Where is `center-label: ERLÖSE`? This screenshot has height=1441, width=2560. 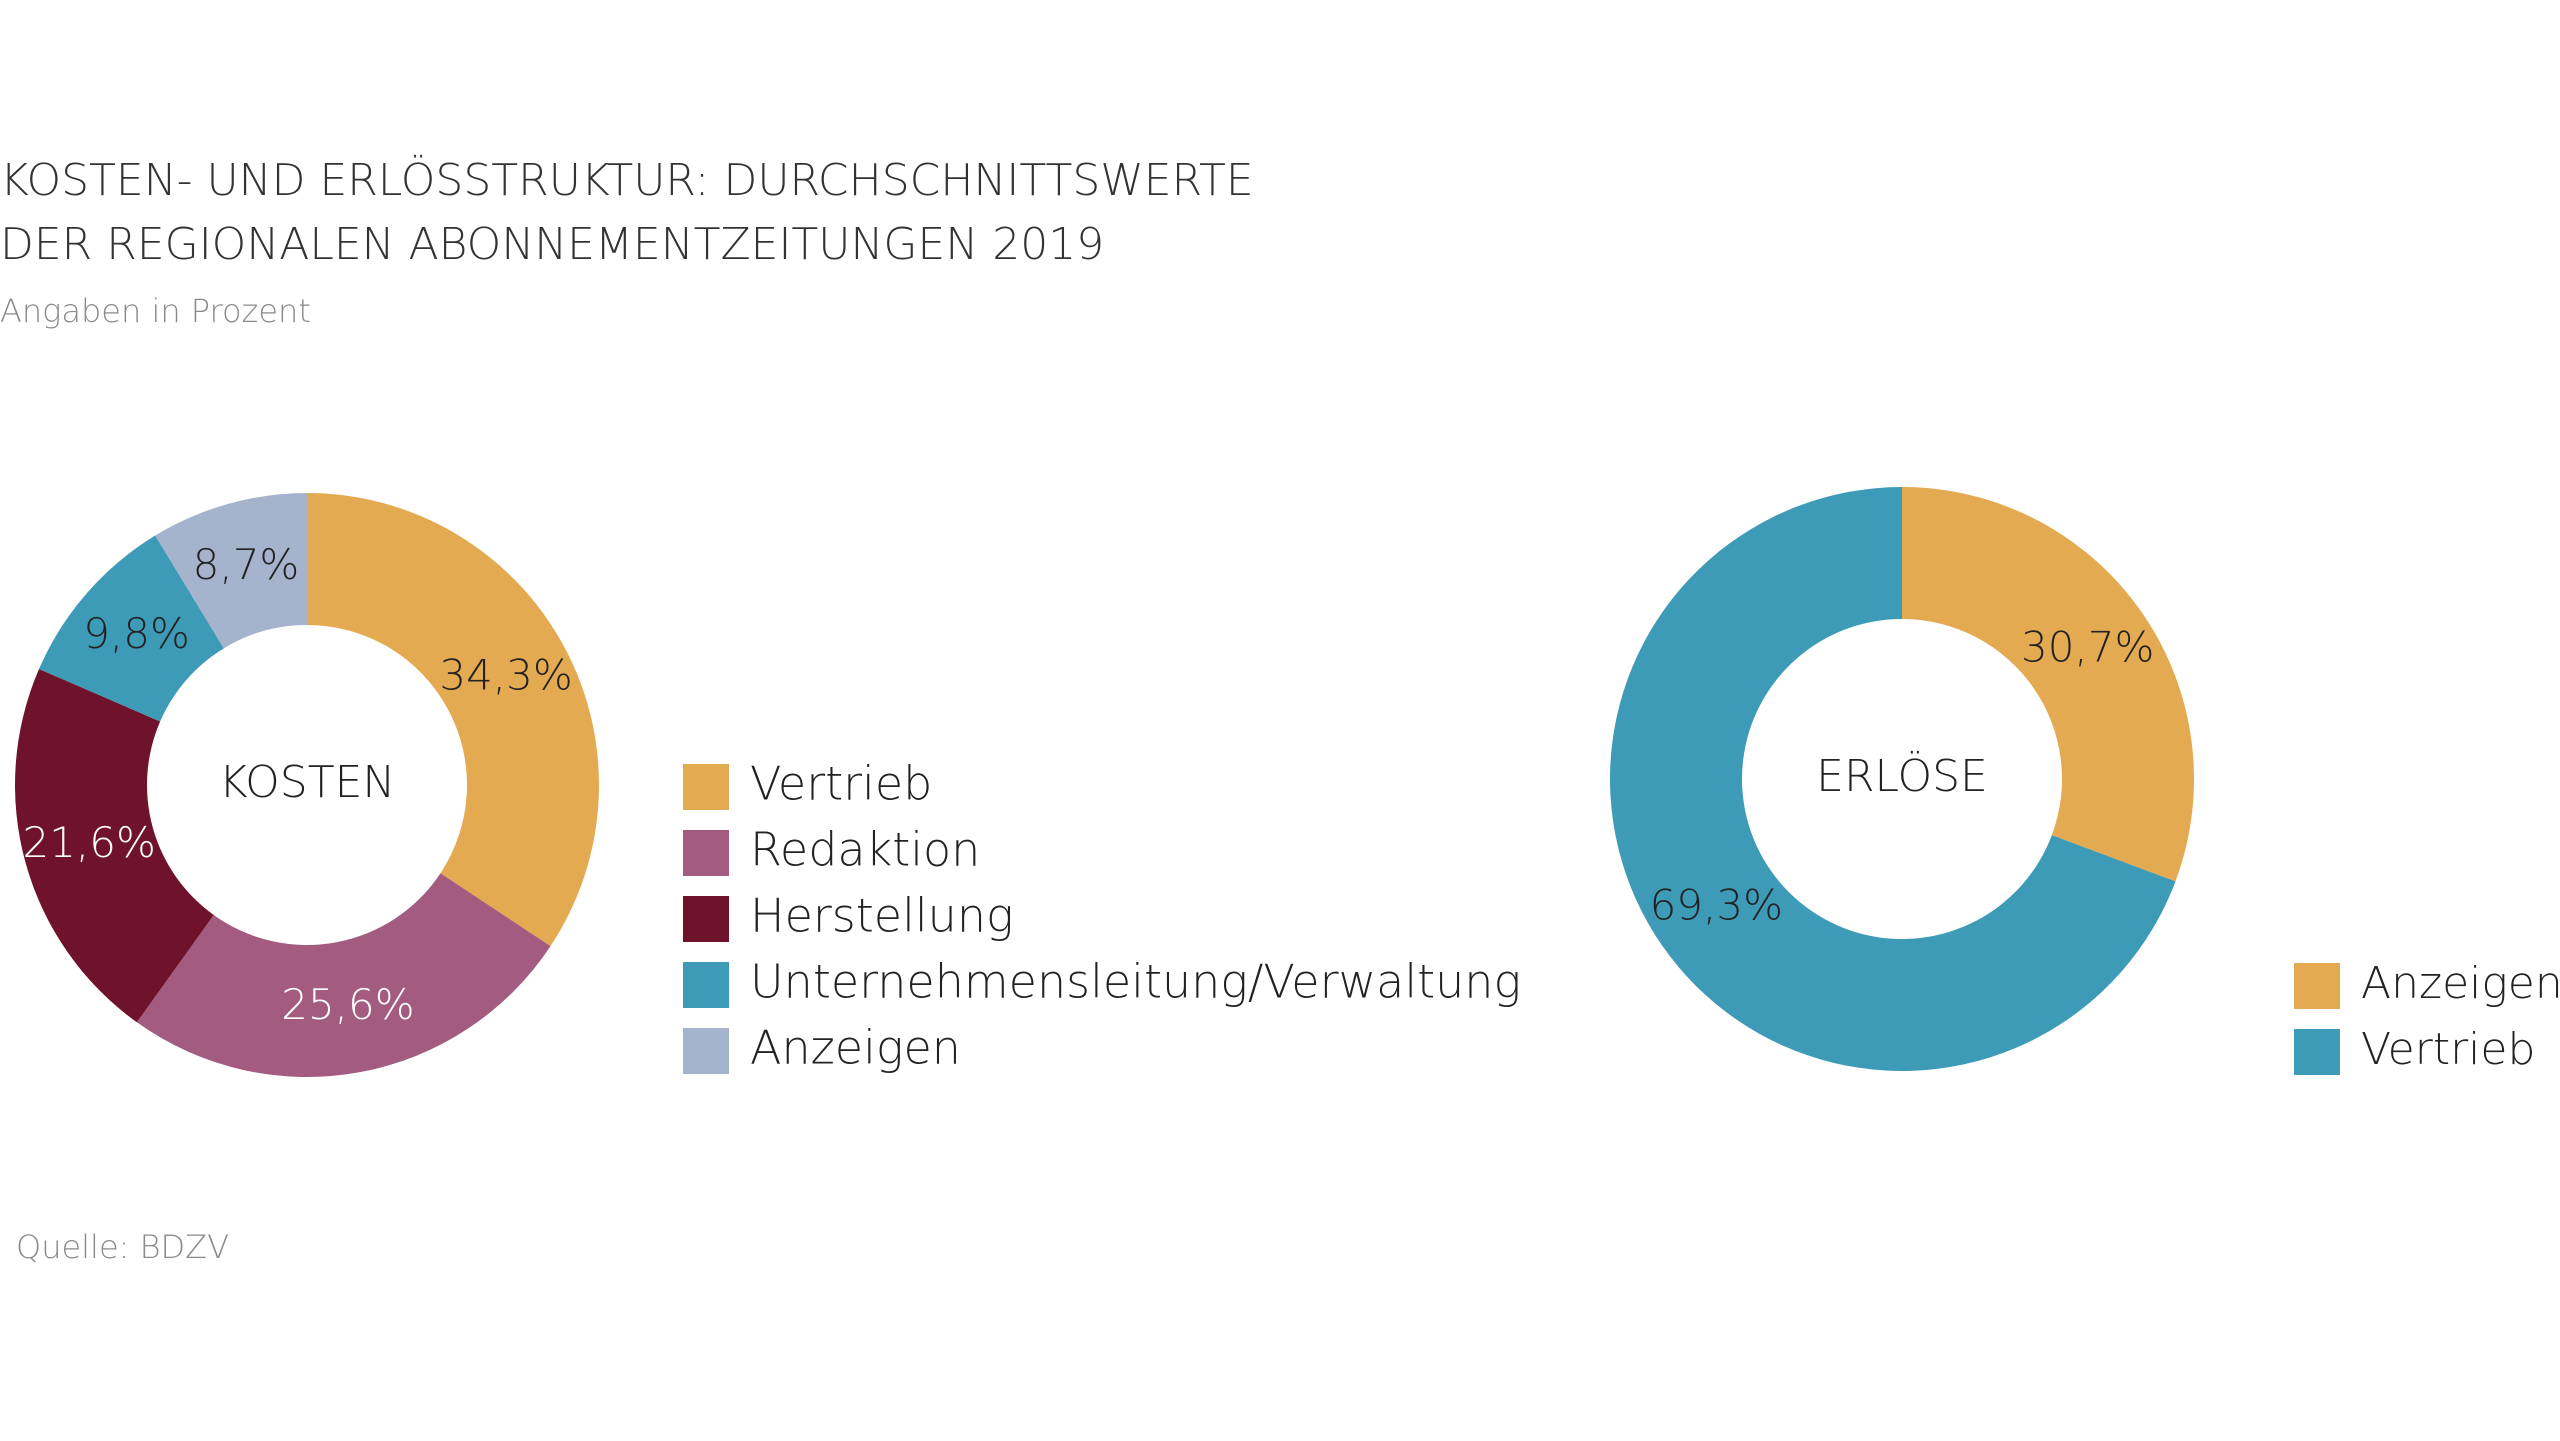 center-label: ERLÖSE is located at coordinates (1902, 776).